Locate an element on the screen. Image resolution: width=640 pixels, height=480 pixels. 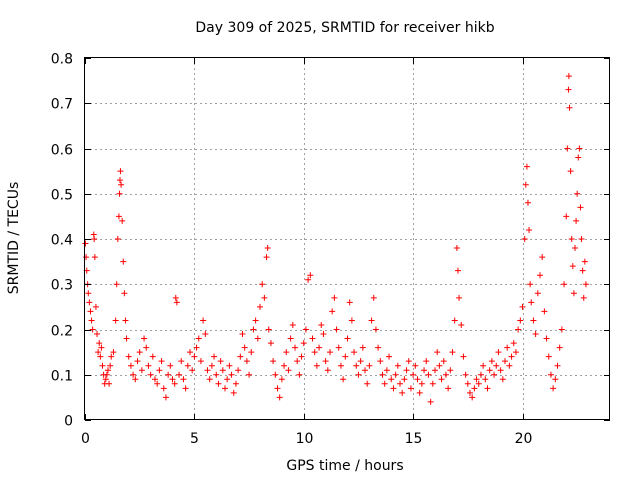
y-axis-title: SRMTID / TECUs is located at coordinates (14, 238).